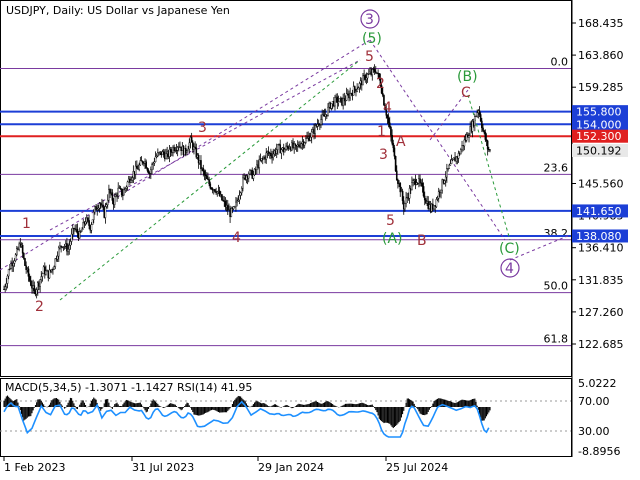 This screenshot has width=640, height=480. I want to click on time-tick-label: 25 Jul 2024, so click(417, 467).